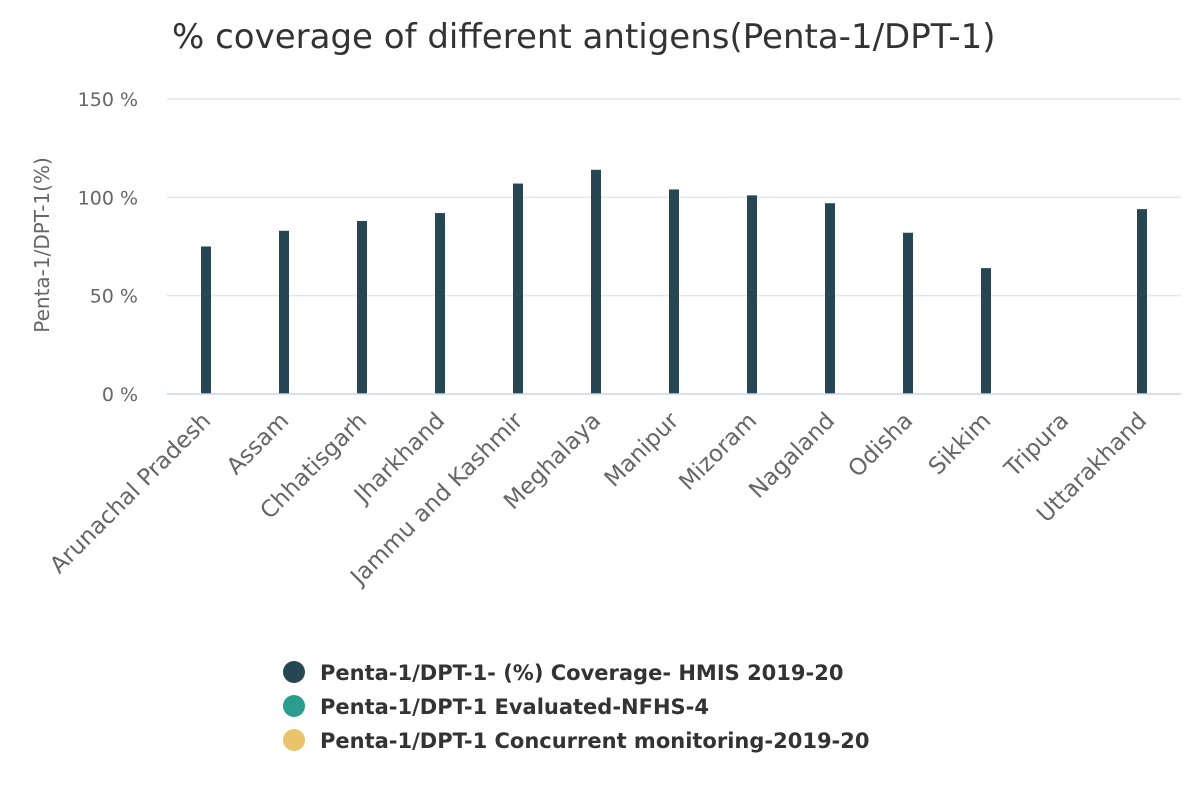  Describe the element at coordinates (1036, 445) in the screenshot. I see `x-tick-label: Tripura` at that location.